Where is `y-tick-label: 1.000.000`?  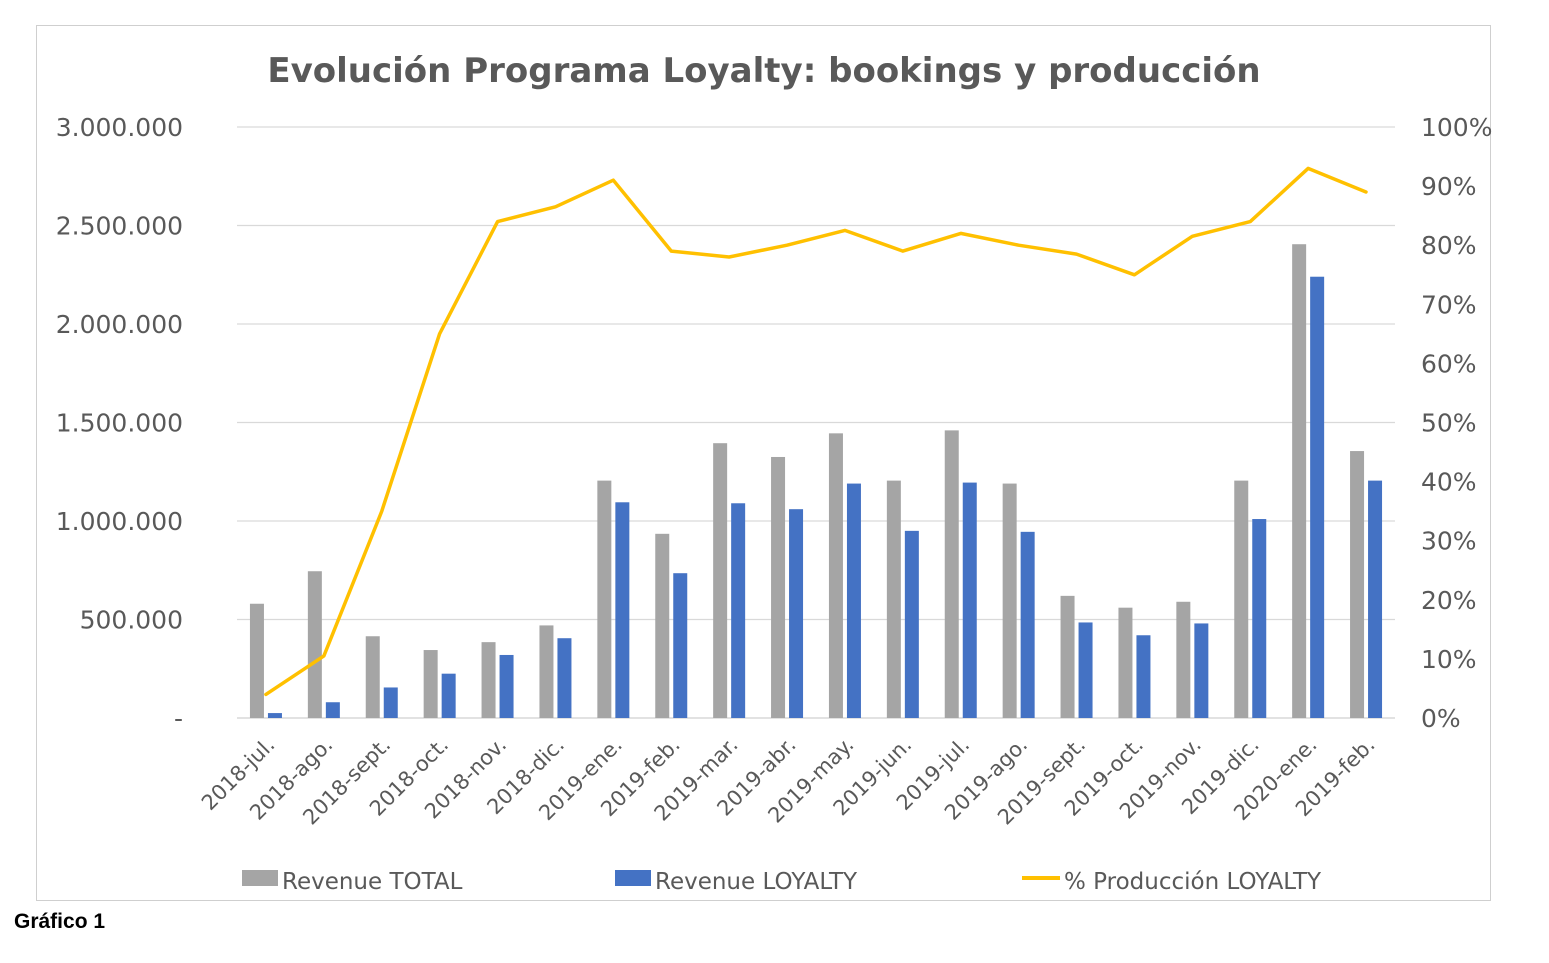
y-tick-label: 1.000.000 is located at coordinates (119, 521).